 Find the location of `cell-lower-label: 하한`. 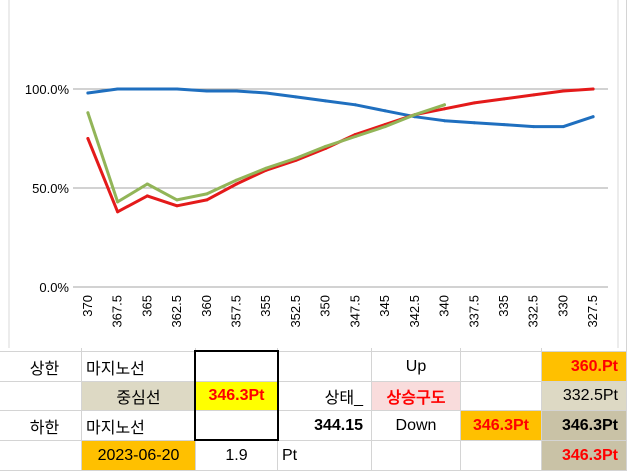

cell-lower-label: 하한 is located at coordinates (44, 425).